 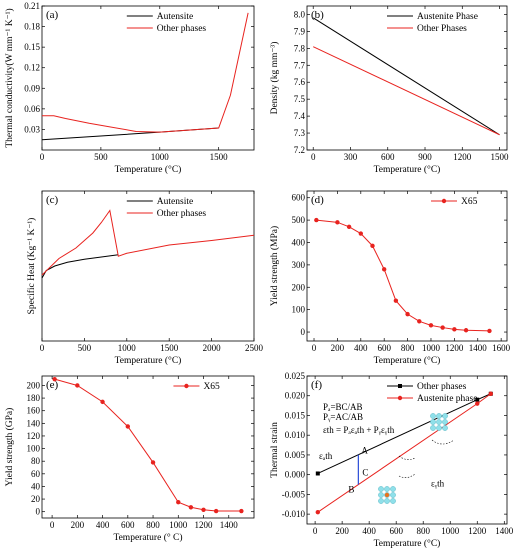 I want to click on plot-frame-b, so click(x=407, y=78).